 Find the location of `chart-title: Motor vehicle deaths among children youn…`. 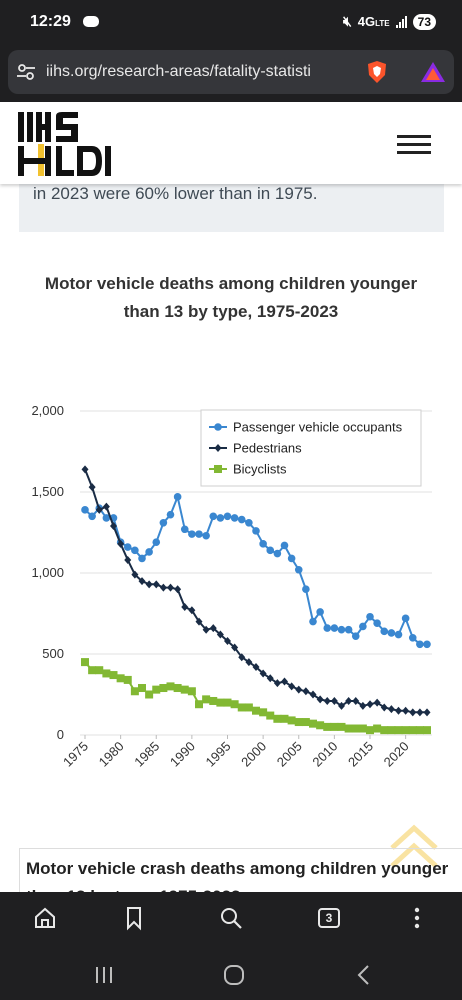

chart-title: Motor vehicle deaths among children youn… is located at coordinates (231, 298).